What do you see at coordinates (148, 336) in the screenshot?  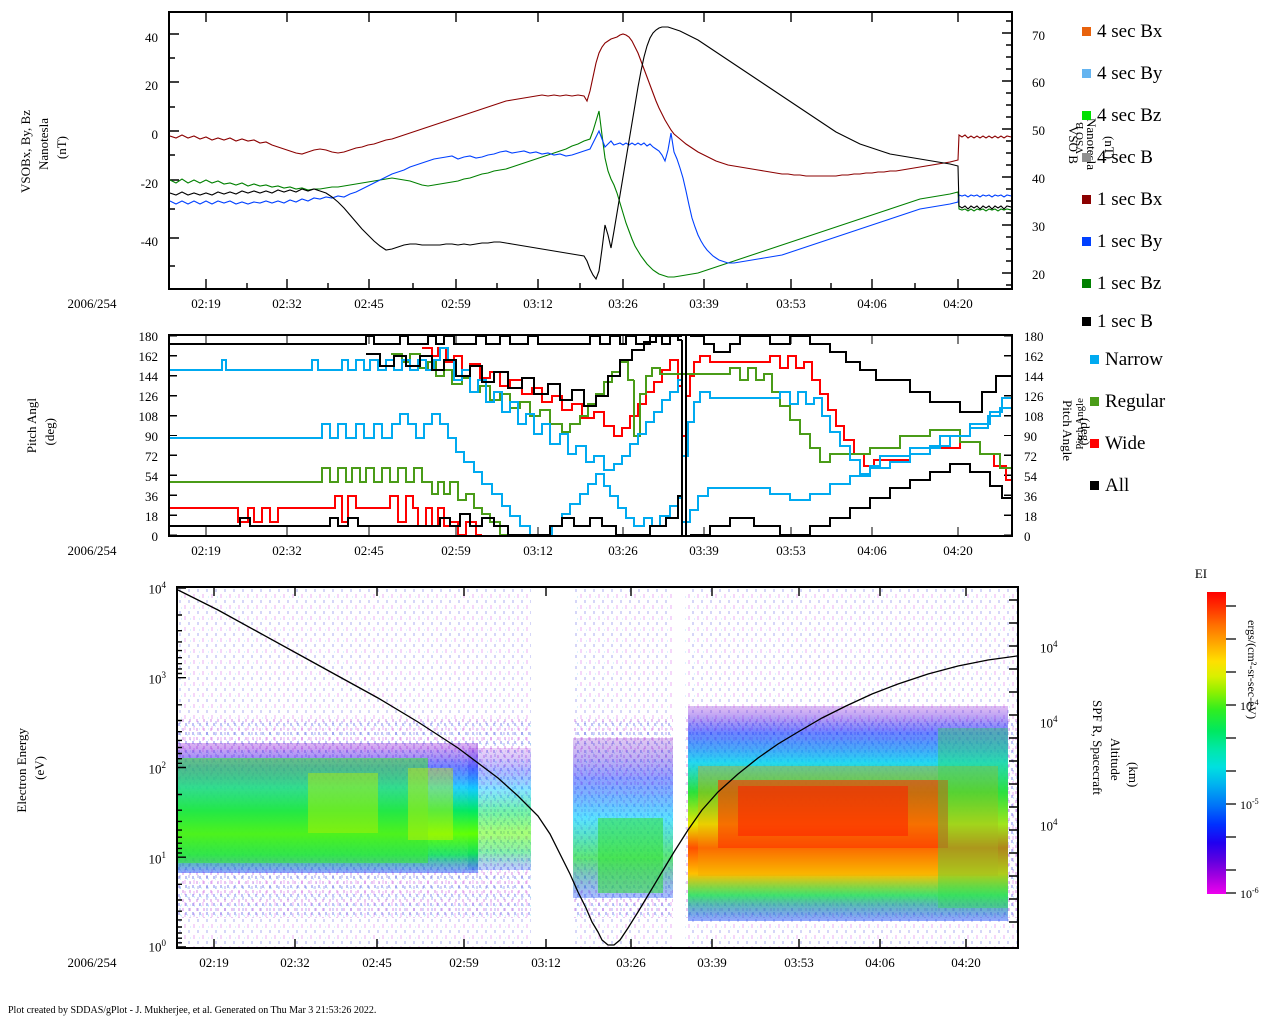 I see `pitch-ytick-180: 180` at bounding box center [148, 336].